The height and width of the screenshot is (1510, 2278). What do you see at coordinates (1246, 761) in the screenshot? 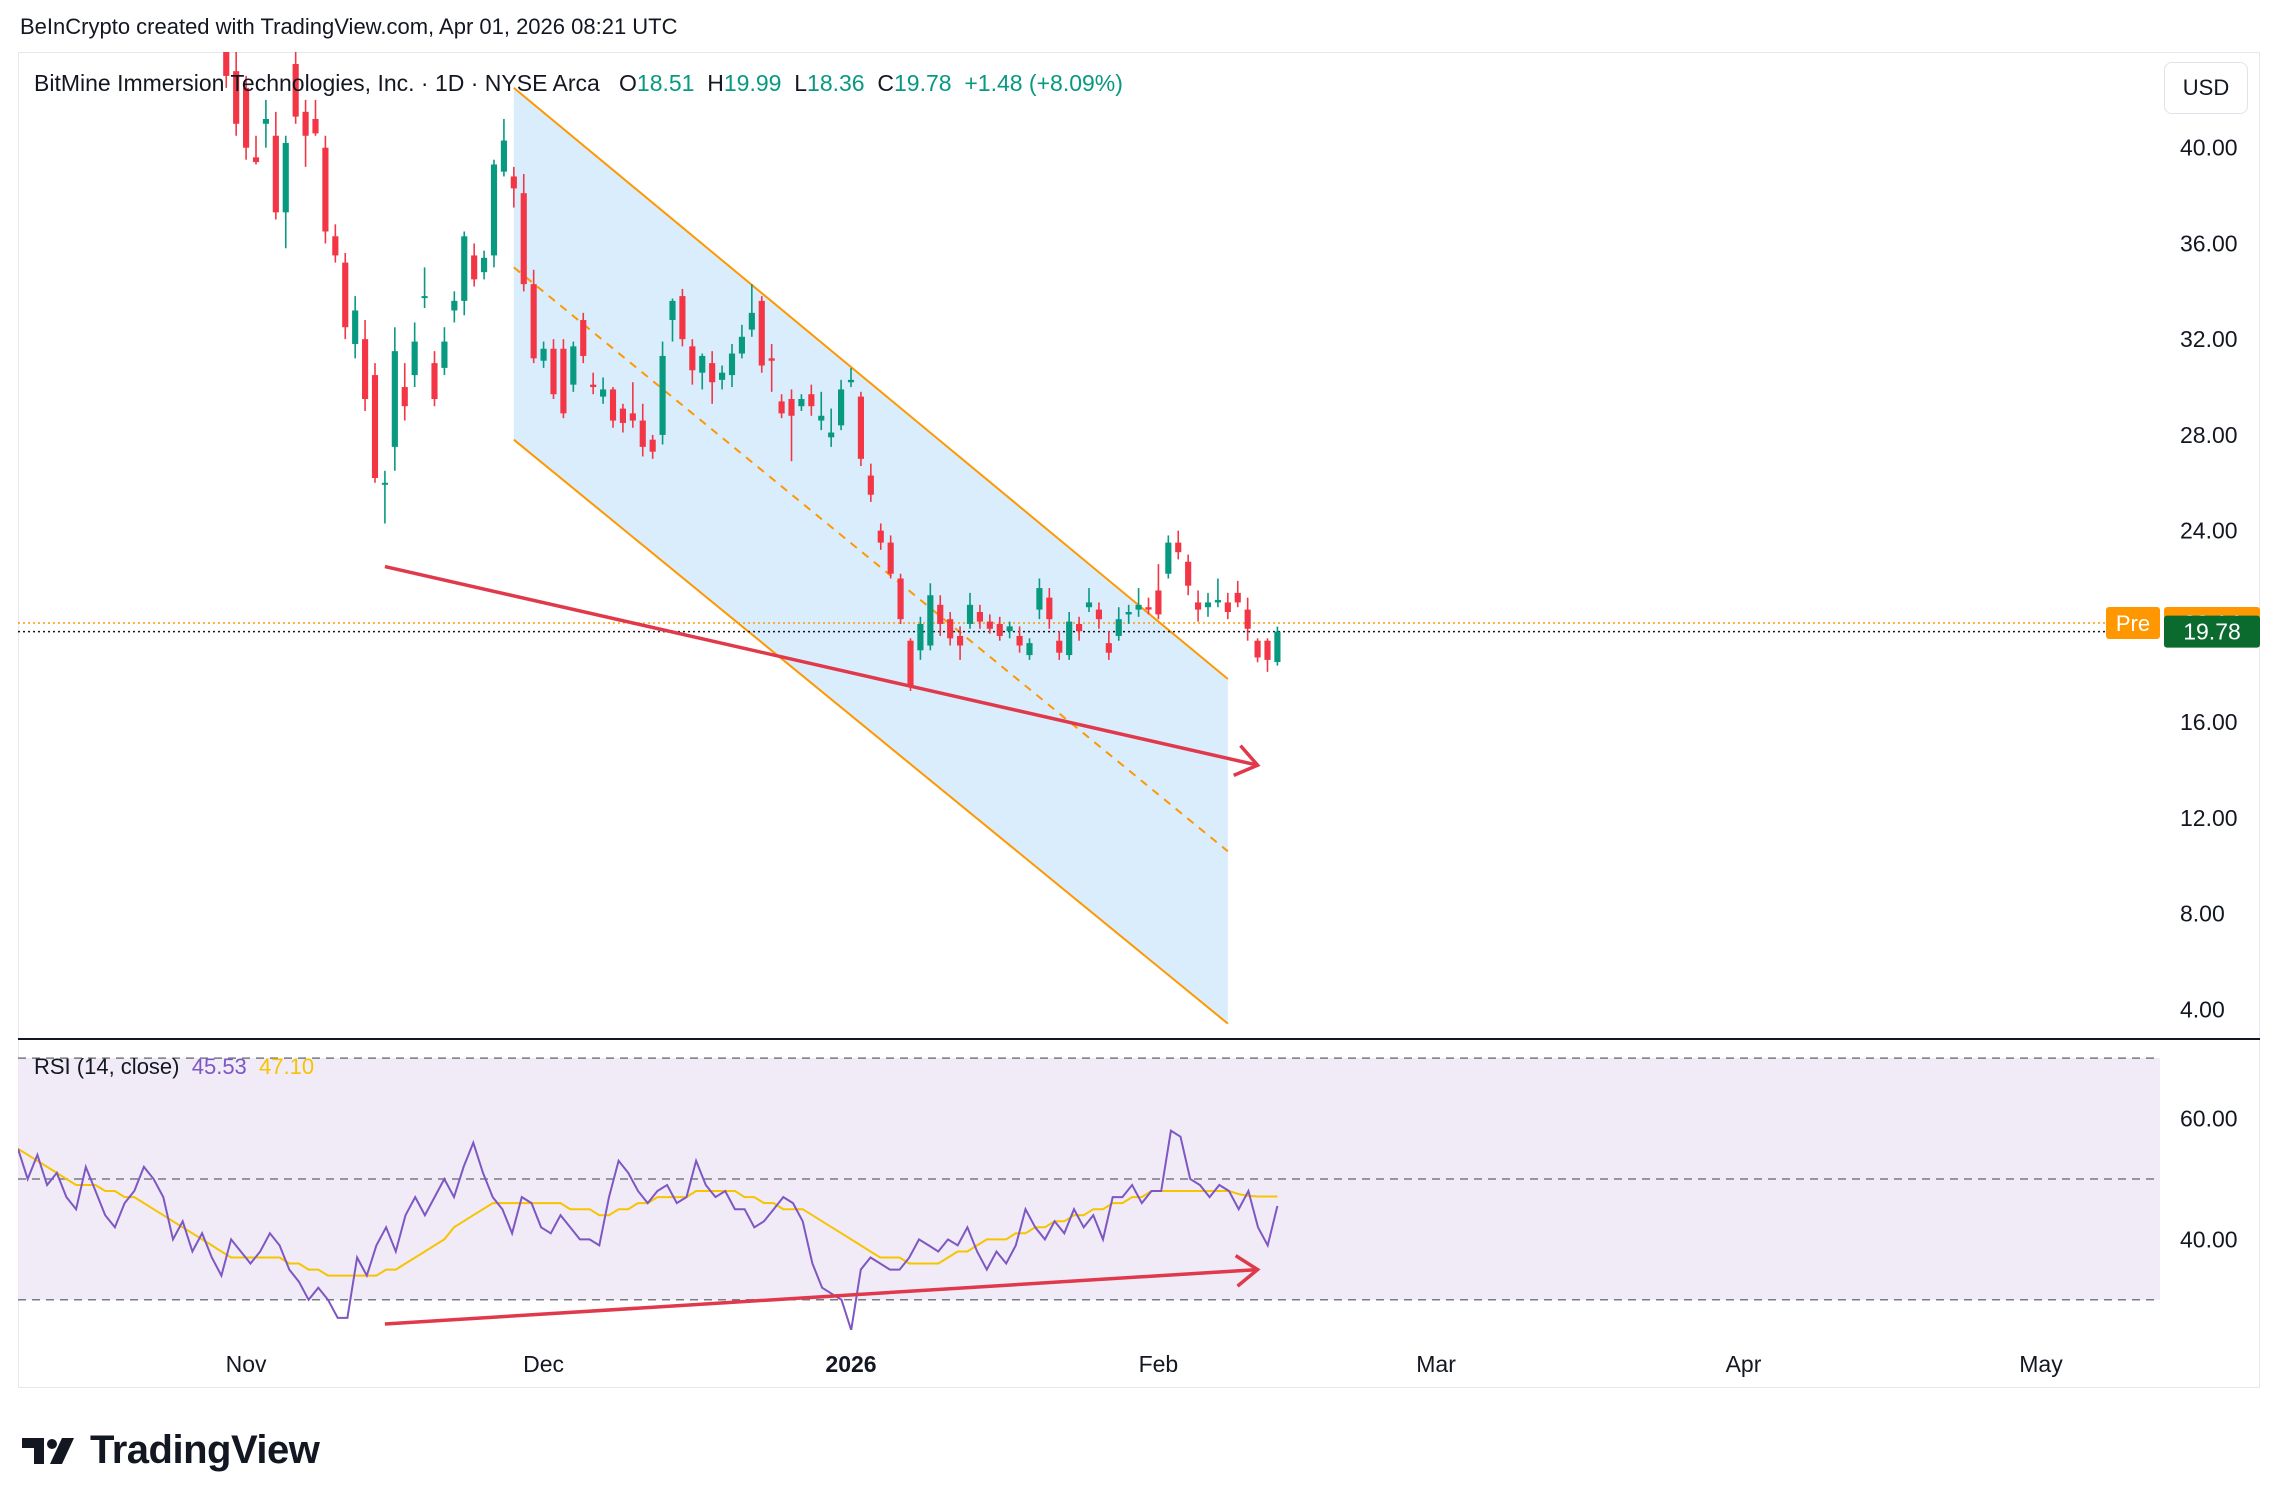
I see `price-trendline-arrowhead` at bounding box center [1246, 761].